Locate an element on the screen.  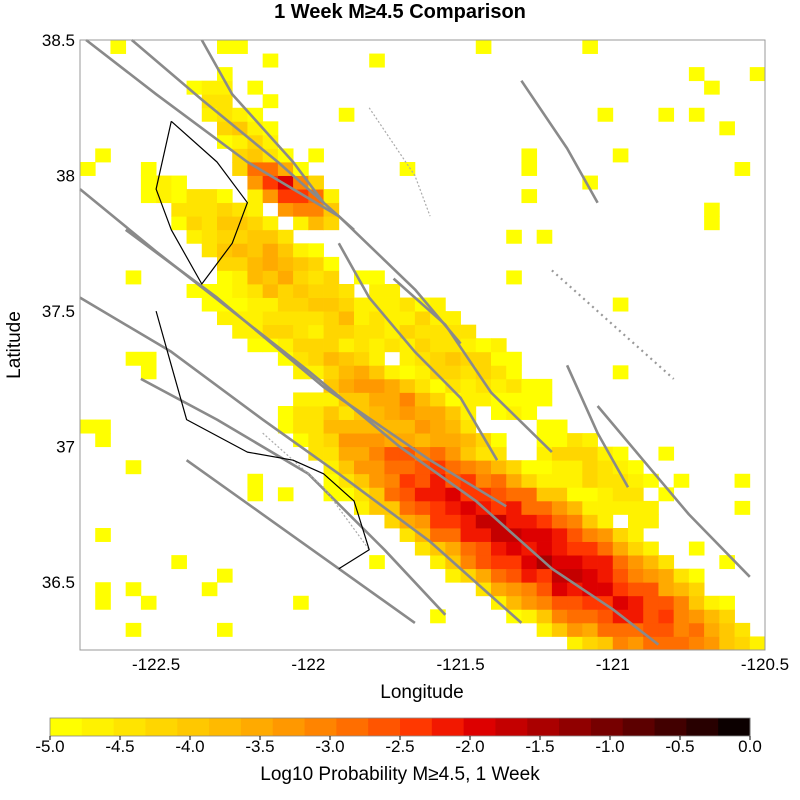
y-tick-label: 36.5 is located at coordinates (58, 582).